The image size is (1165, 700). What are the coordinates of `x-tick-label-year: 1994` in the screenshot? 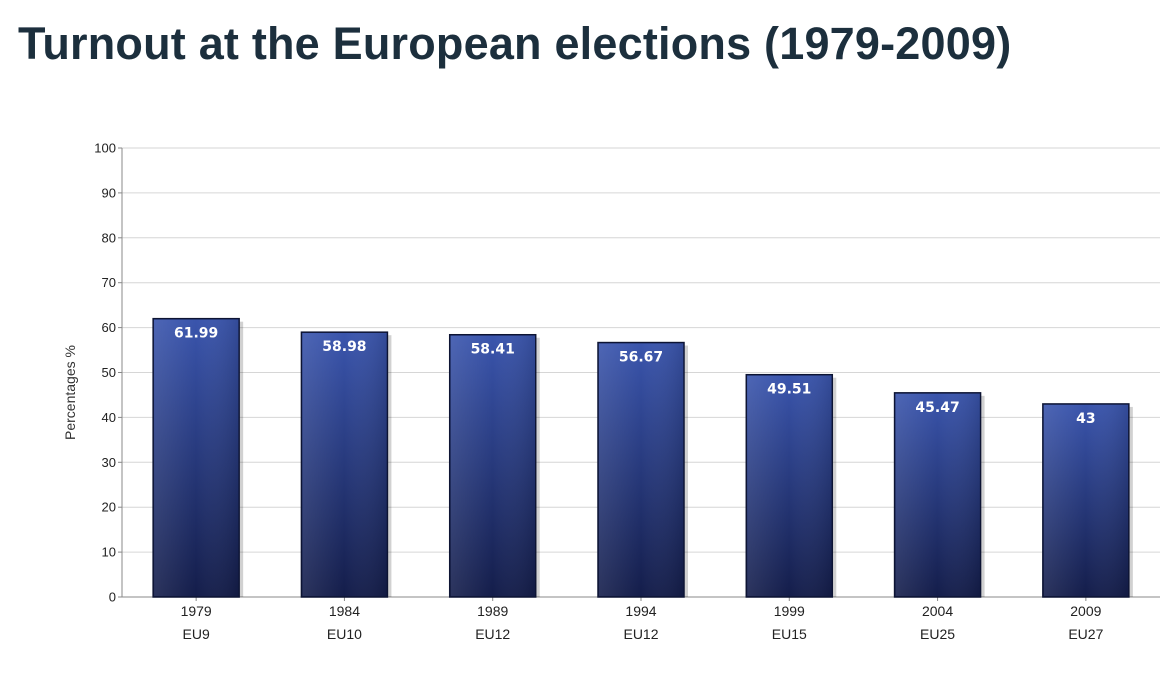 It's located at (640, 611).